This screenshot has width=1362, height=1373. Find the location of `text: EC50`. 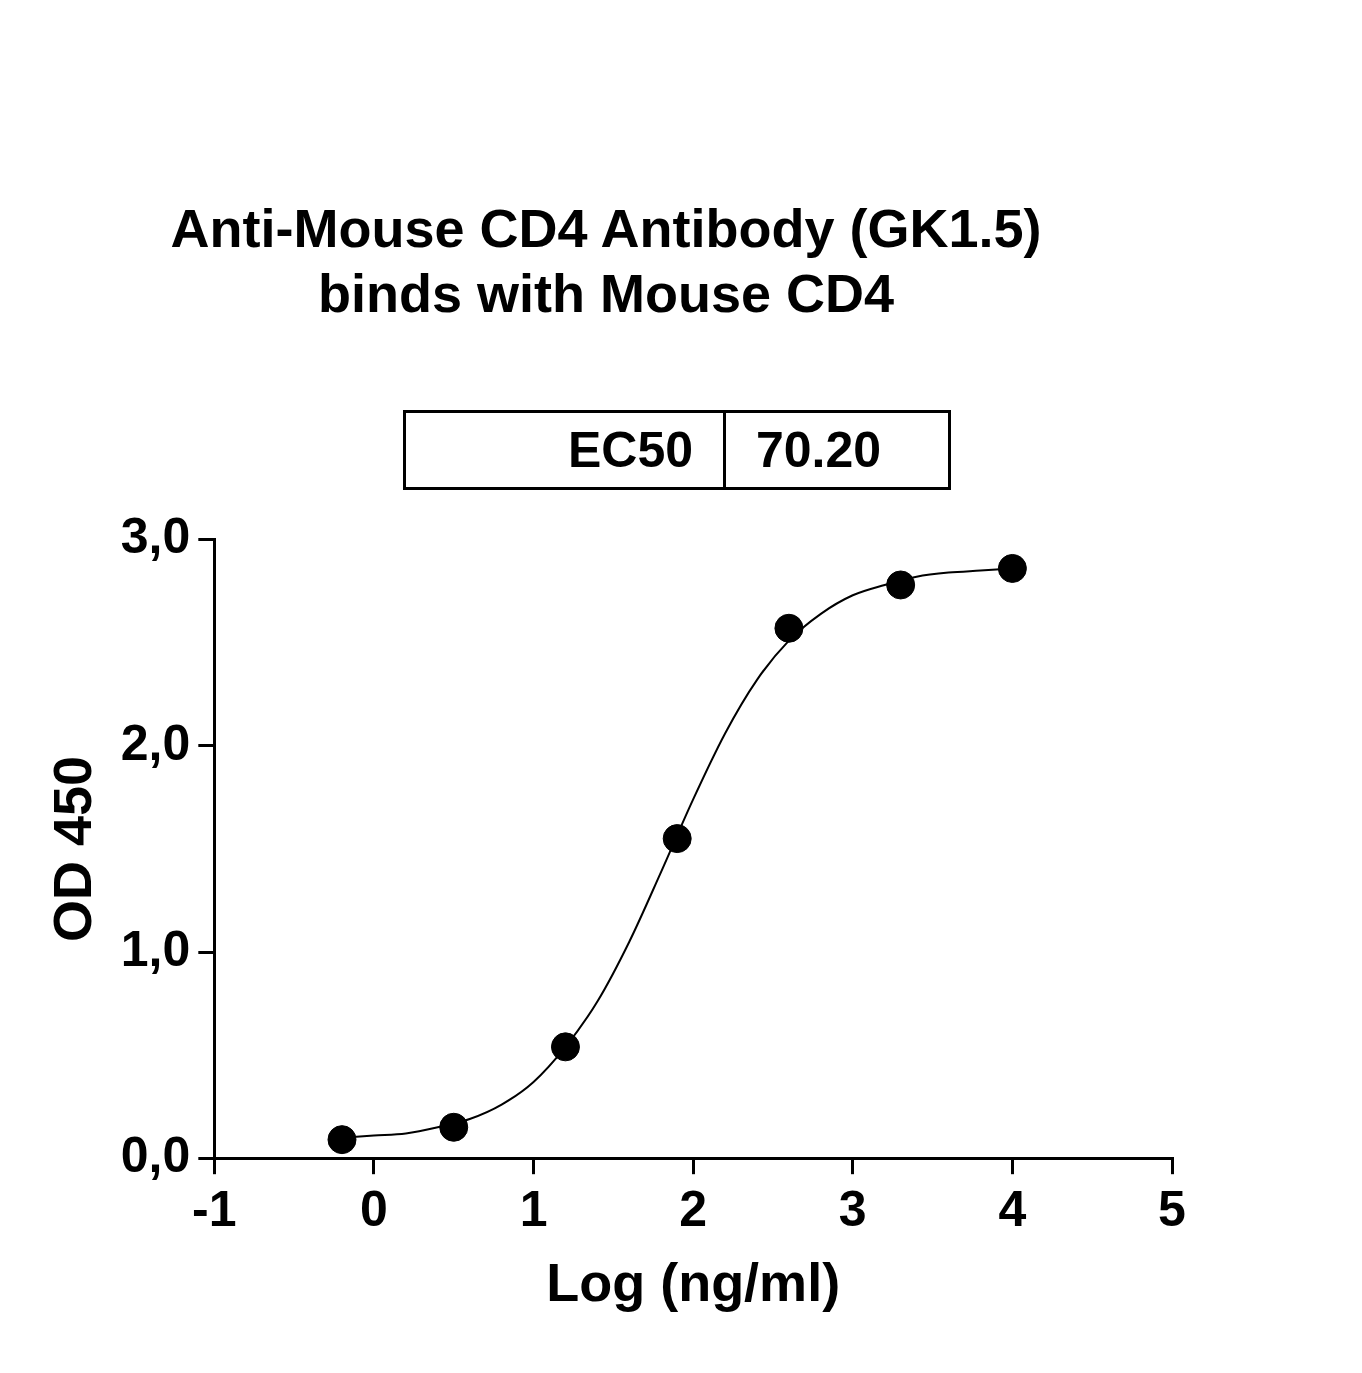

text: EC50 is located at coordinates (566, 450).